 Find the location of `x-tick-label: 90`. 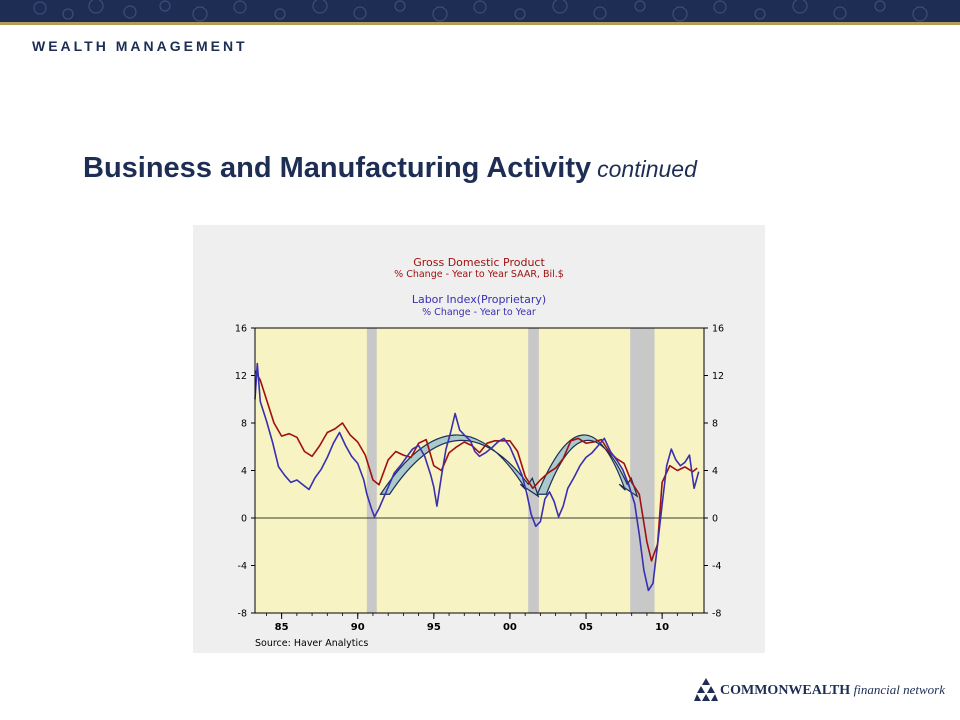

x-tick-label: 90 is located at coordinates (358, 627).